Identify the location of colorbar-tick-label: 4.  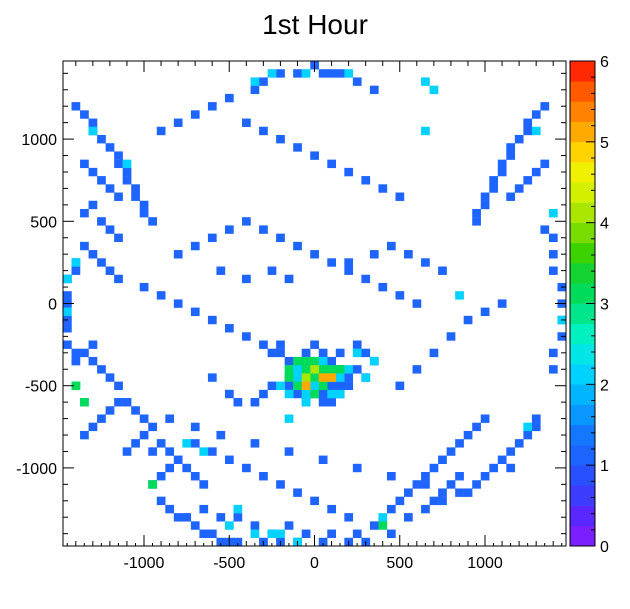
(604, 224).